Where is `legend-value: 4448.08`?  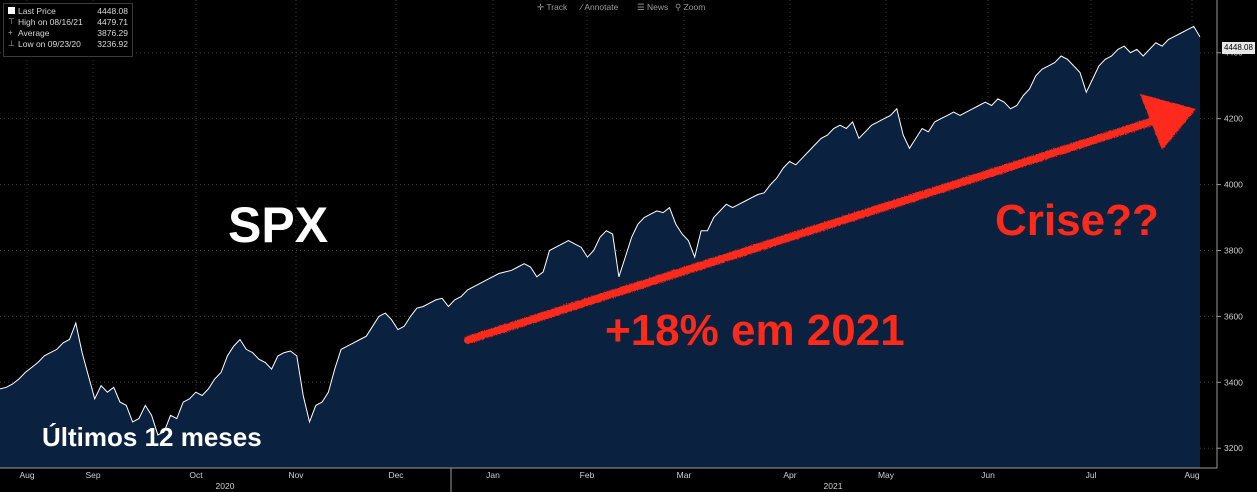
legend-value: 4448.08 is located at coordinates (112, 11).